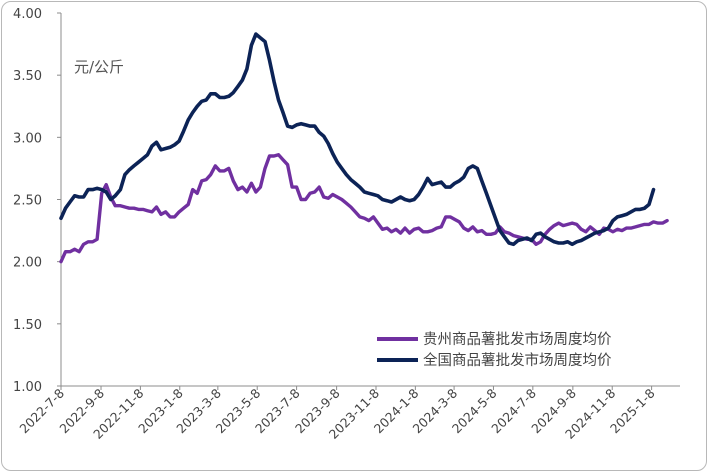  I want to click on y-tick-label: 3.50, so click(27, 76).